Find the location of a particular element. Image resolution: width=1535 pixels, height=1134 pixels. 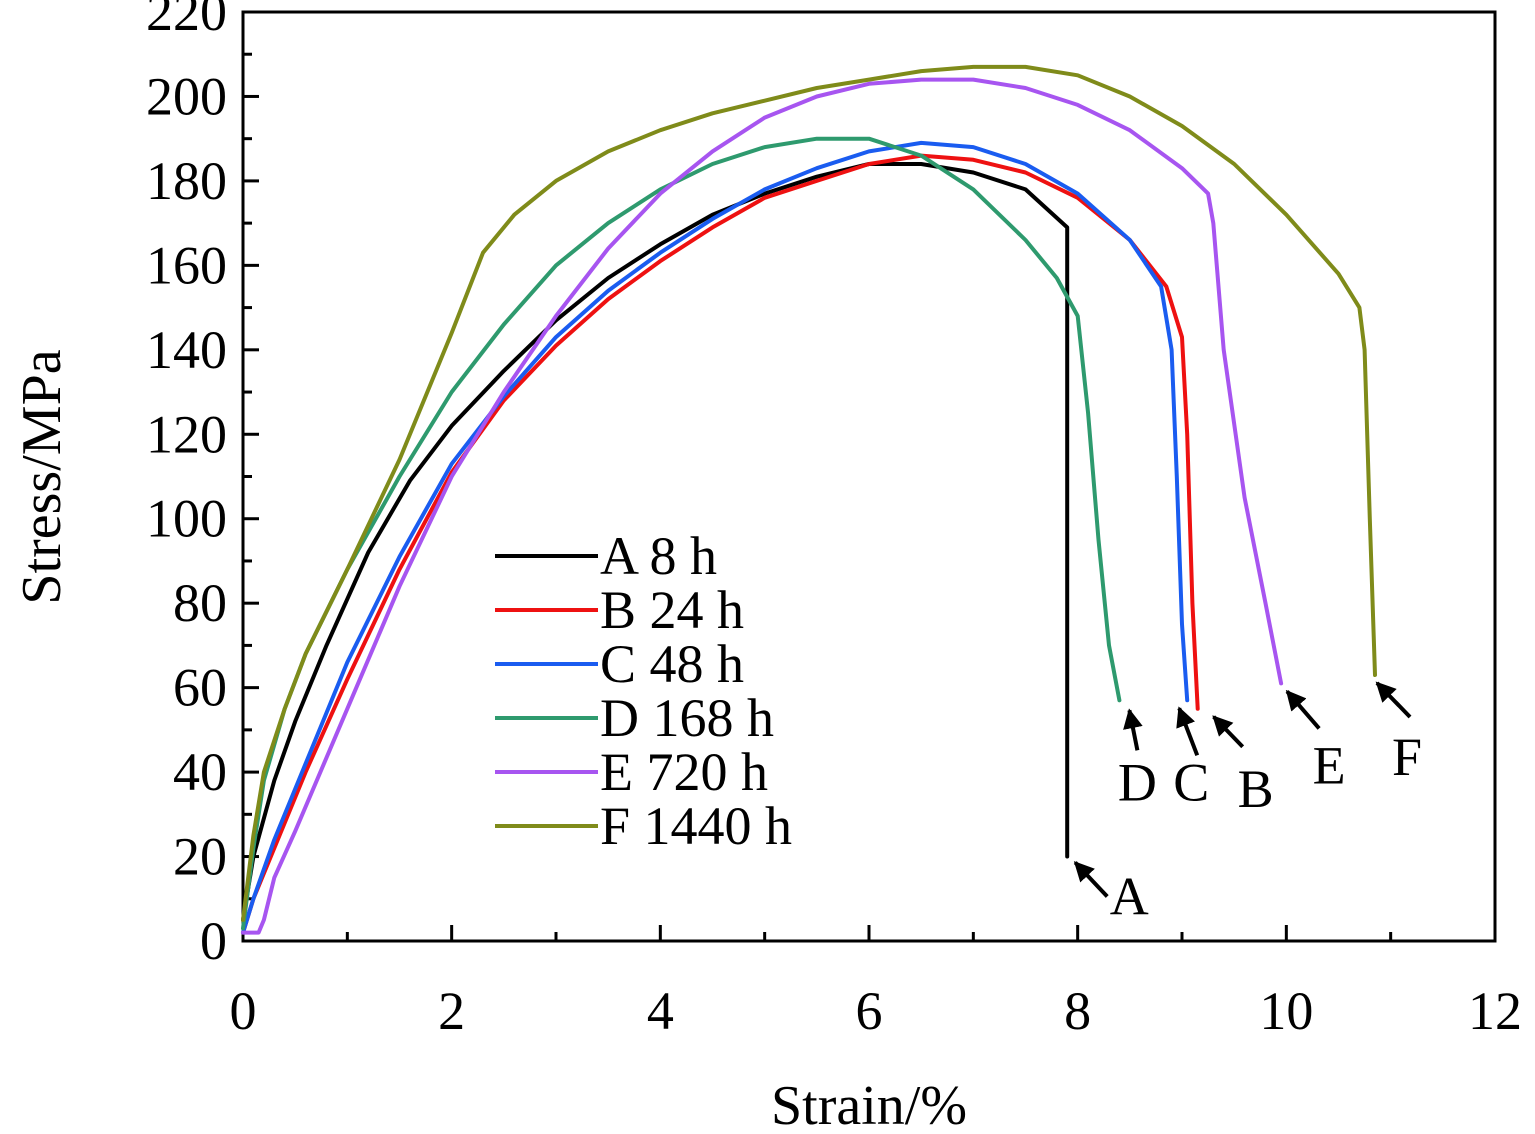

x-tick-label: 0 is located at coordinates (243, 1011).